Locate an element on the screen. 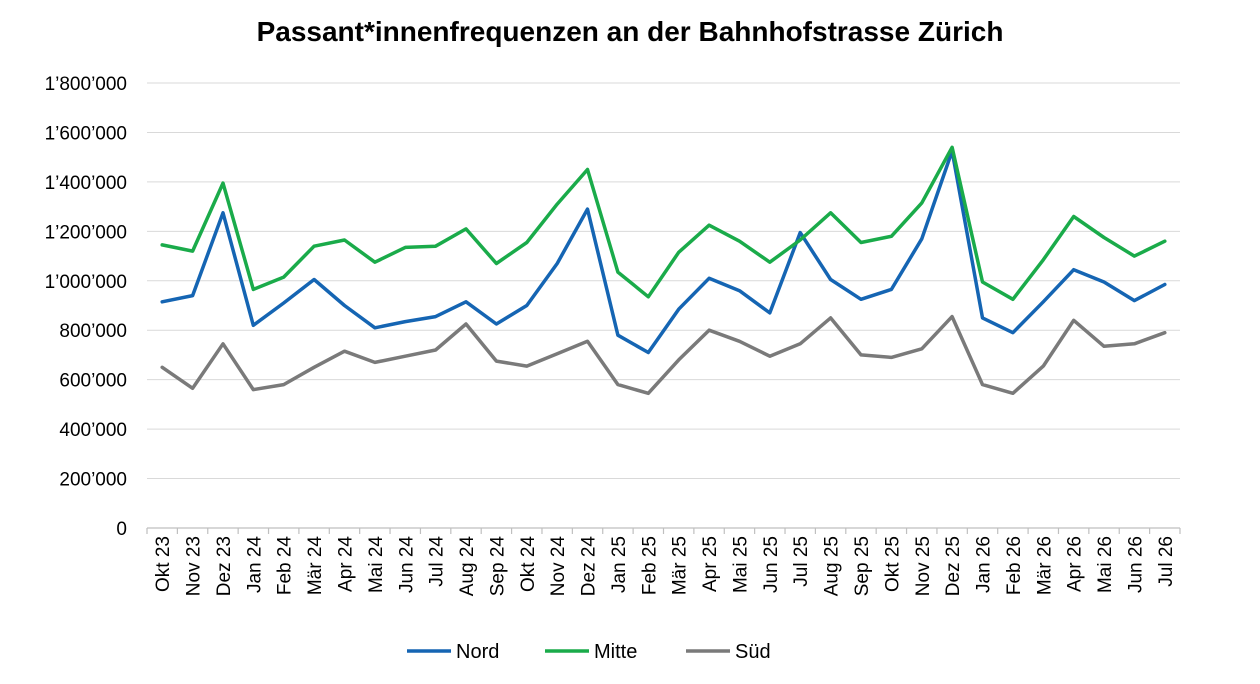  x-tick-label: Mai 24 is located at coordinates (376, 564).